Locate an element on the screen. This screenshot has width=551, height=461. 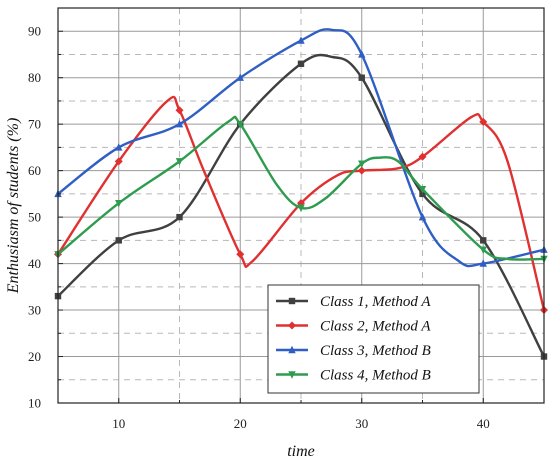
x-tick-label: 20 is located at coordinates (240, 423).